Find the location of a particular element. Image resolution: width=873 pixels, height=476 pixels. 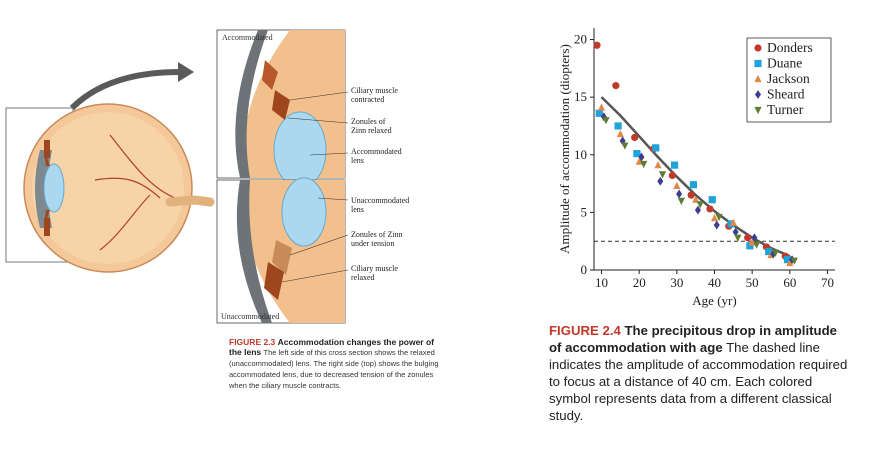

zoom-arrow is located at coordinates (125, 90).